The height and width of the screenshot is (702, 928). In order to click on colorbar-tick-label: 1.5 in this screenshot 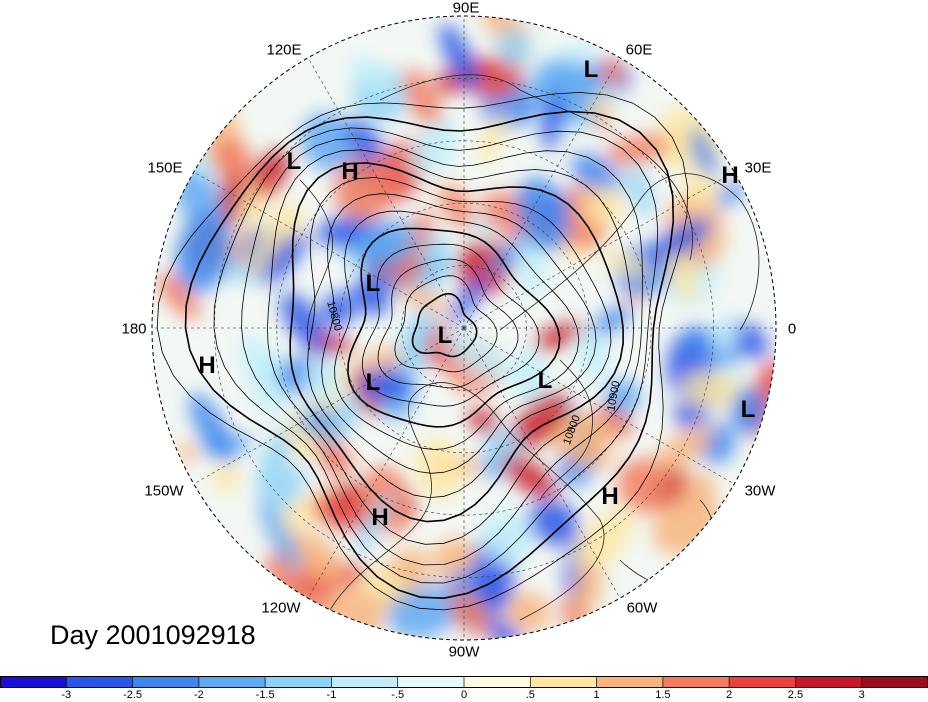, I will do `click(663, 695)`.